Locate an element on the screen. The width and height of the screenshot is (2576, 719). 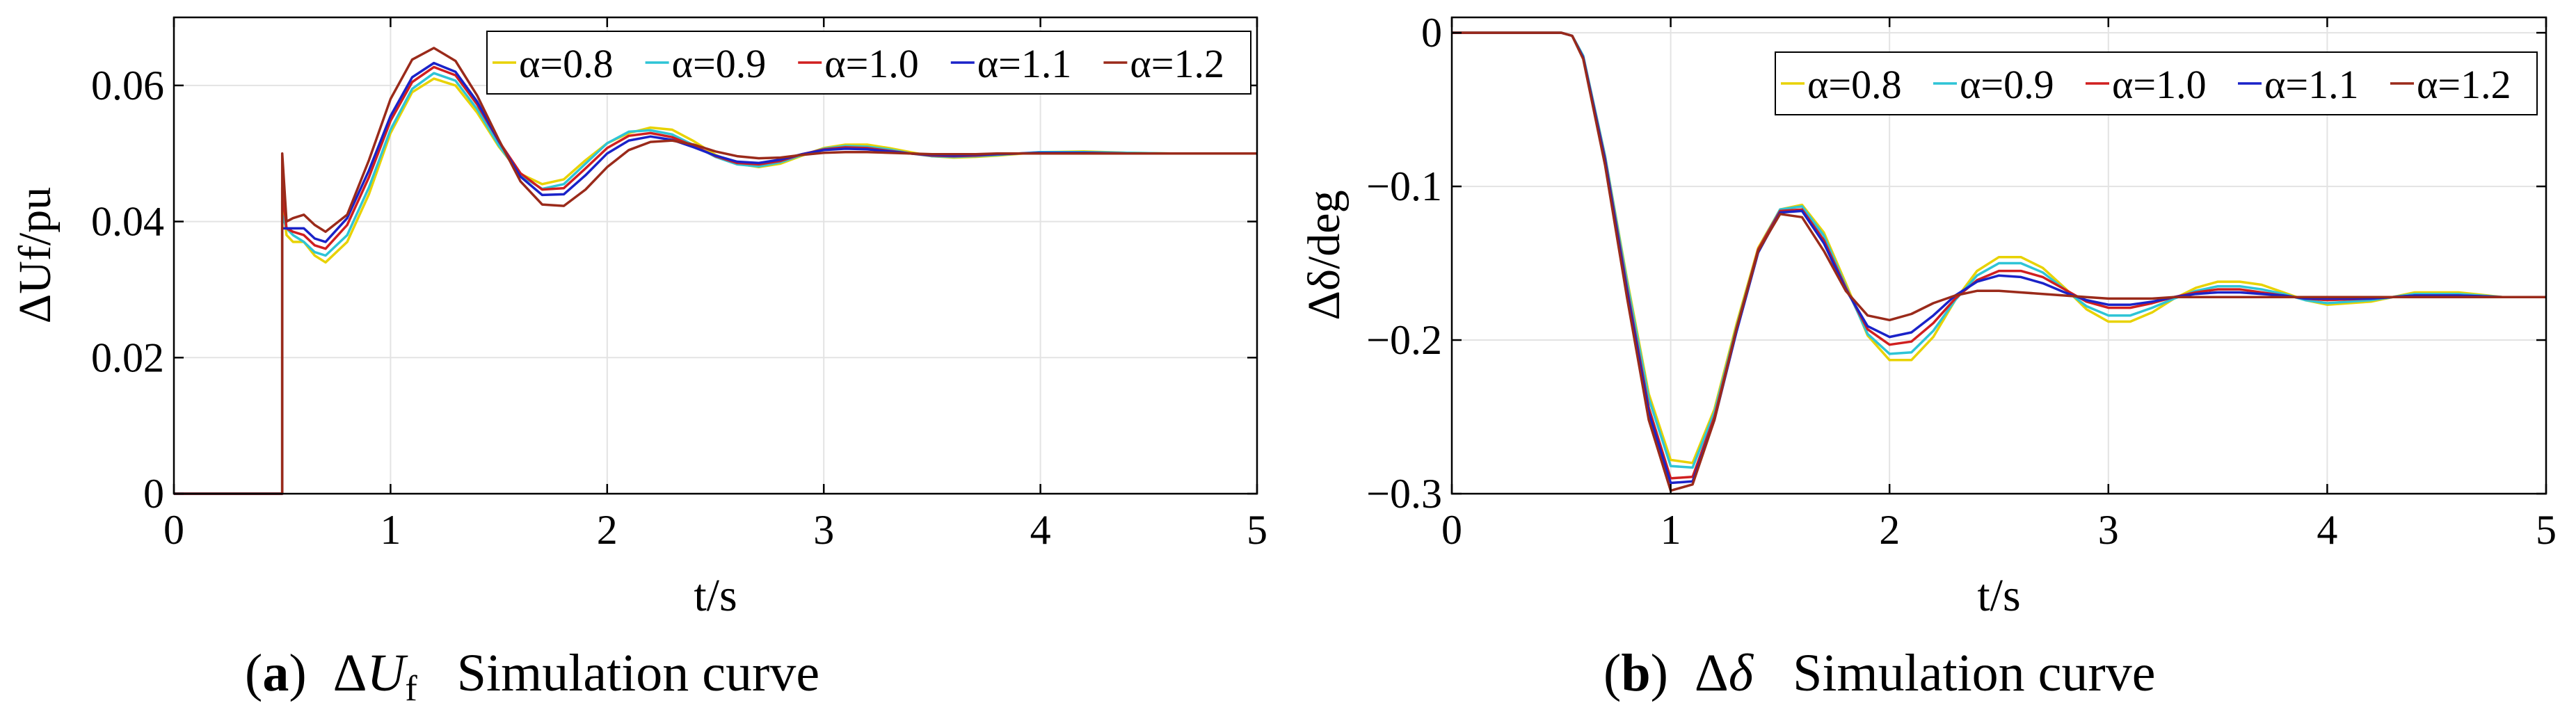
caption-a-subscript: f is located at coordinates (411, 689).